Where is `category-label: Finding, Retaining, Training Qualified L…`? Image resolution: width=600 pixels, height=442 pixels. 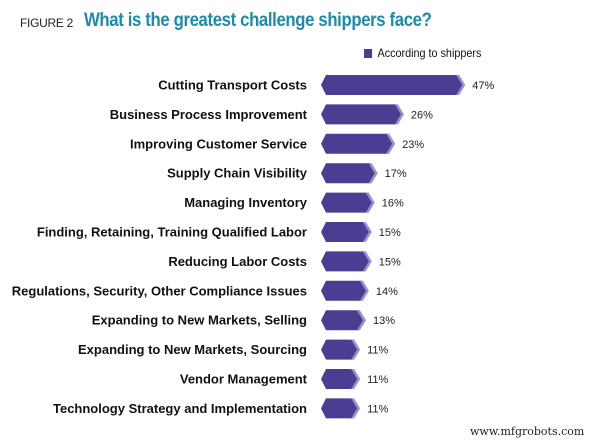 category-label: Finding, Retaining, Training Qualified L… is located at coordinates (172, 232).